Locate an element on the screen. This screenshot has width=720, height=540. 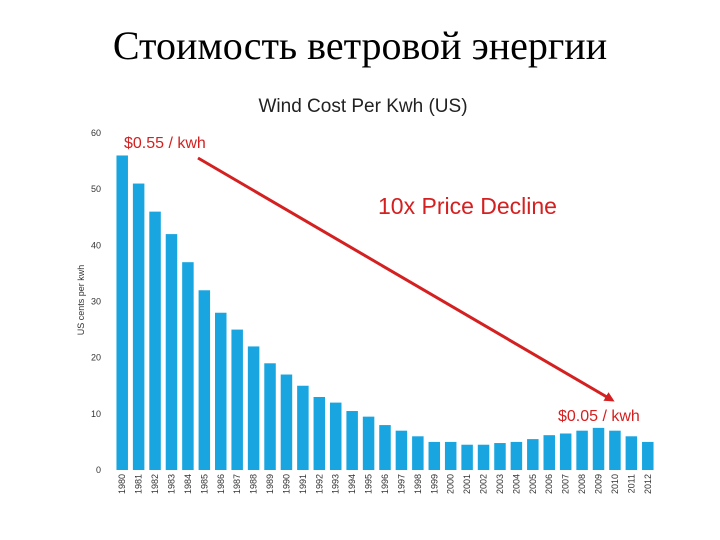
headline-label: 10x Price Decline is located at coordinates (467, 206).